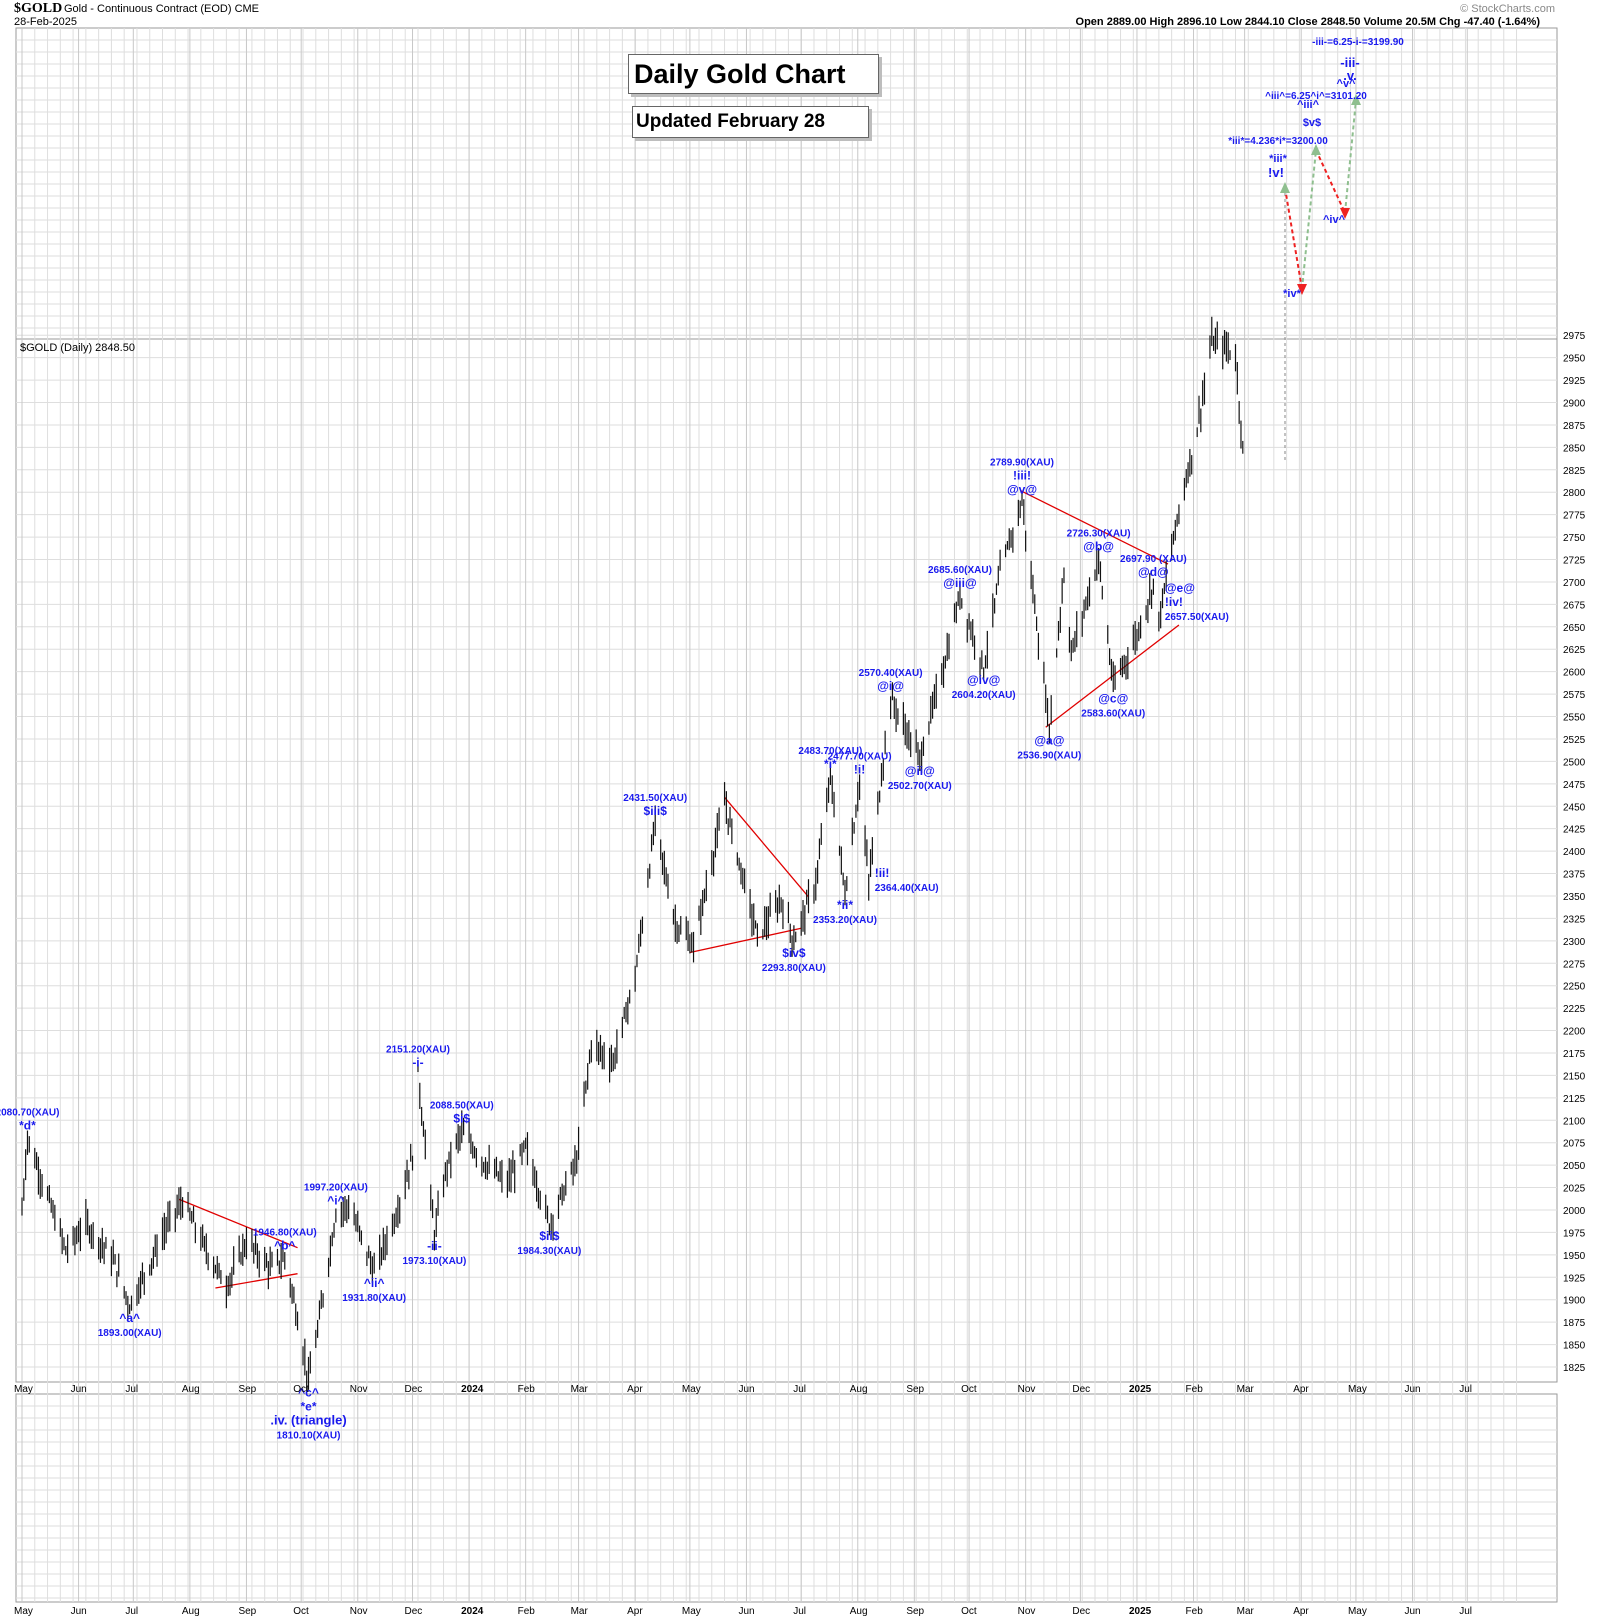  I want to click on wave-label: *d*, so click(27, 1126).